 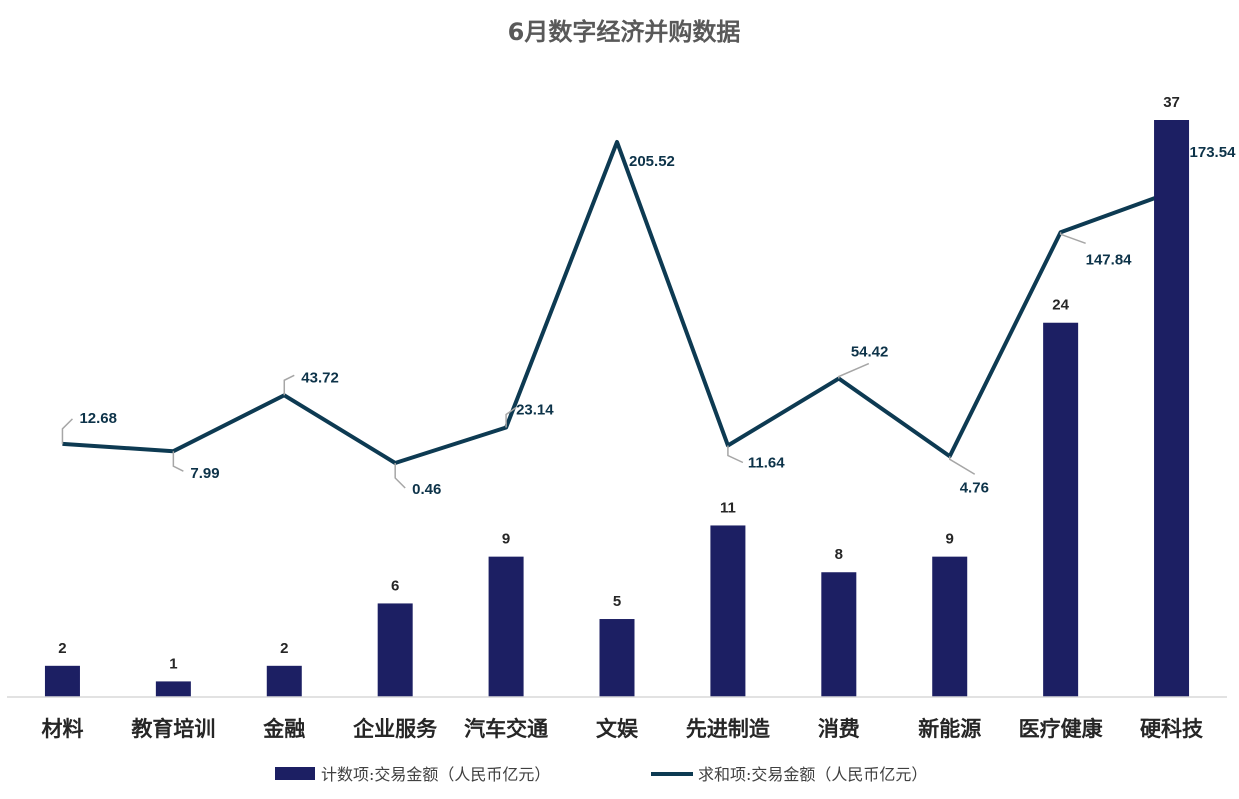 I want to click on line-data-label: 0.46, so click(x=426, y=489).